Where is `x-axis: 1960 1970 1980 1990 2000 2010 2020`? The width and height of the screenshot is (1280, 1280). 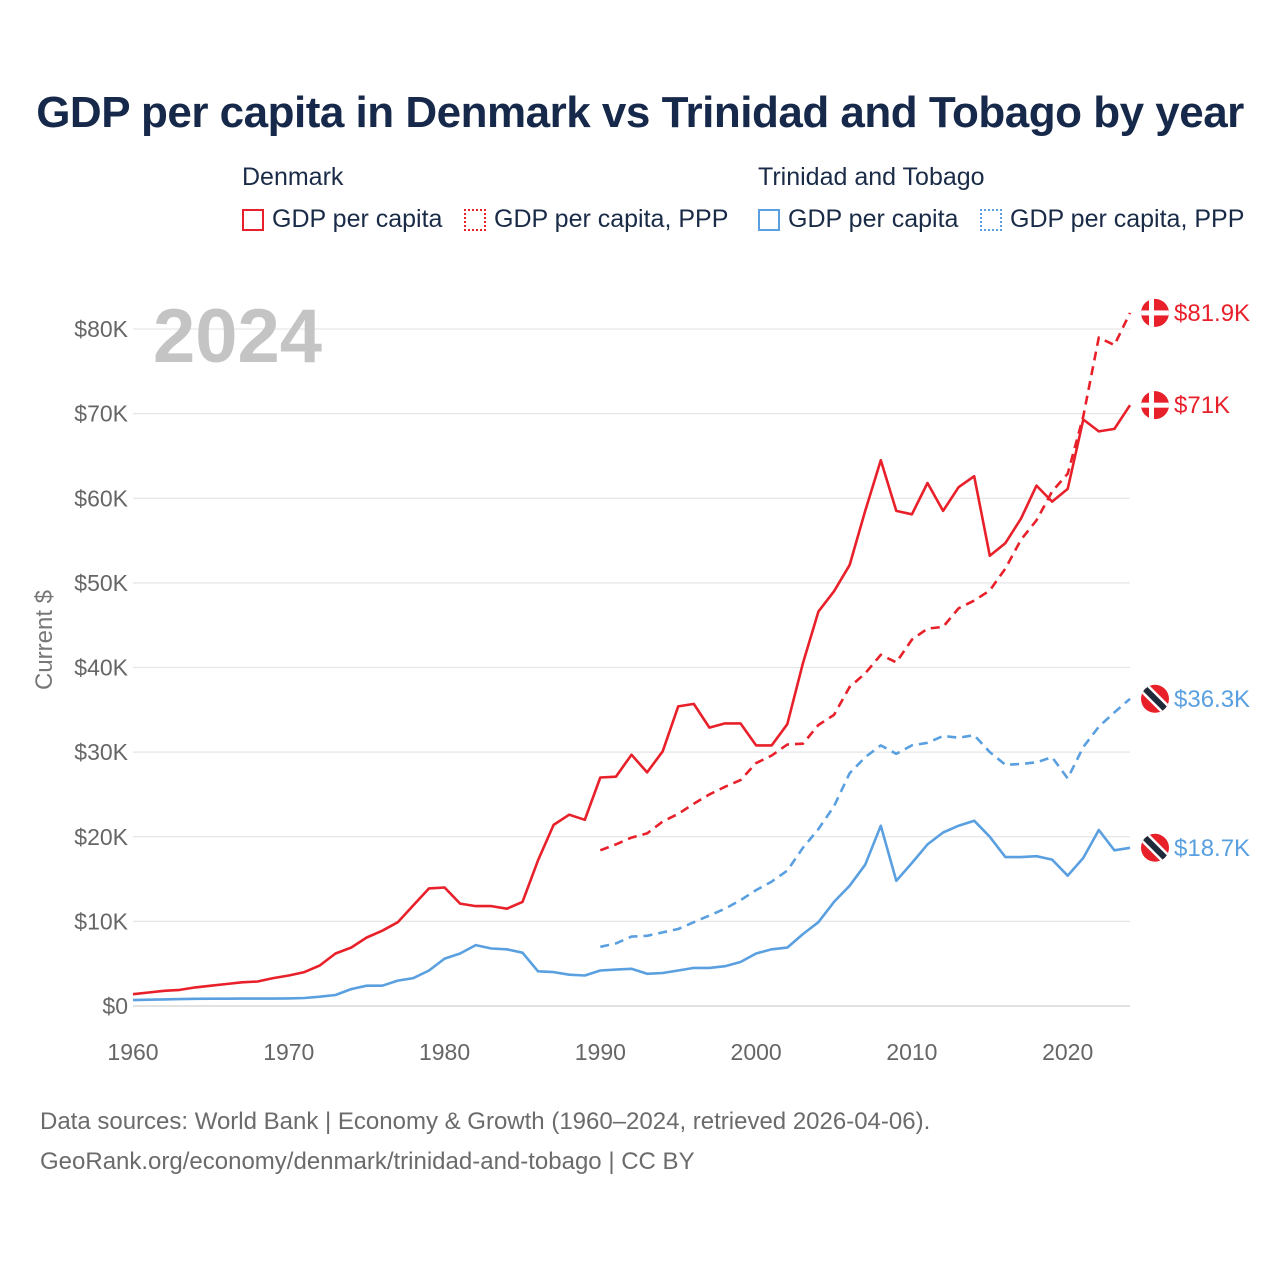 x-axis: 1960 1970 1980 1990 2000 2010 2020 is located at coordinates (600, 1052).